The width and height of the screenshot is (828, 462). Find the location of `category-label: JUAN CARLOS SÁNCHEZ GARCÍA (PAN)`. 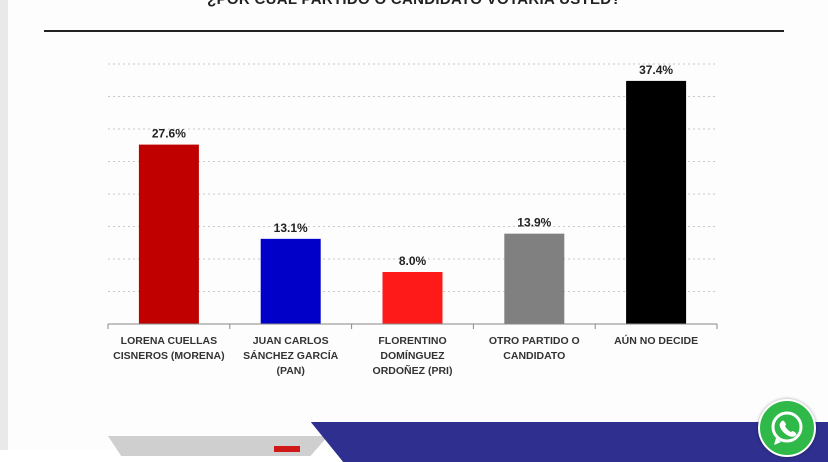

category-label: JUAN CARLOS SÁNCHEZ GARCÍA (PAN) is located at coordinates (291, 356).